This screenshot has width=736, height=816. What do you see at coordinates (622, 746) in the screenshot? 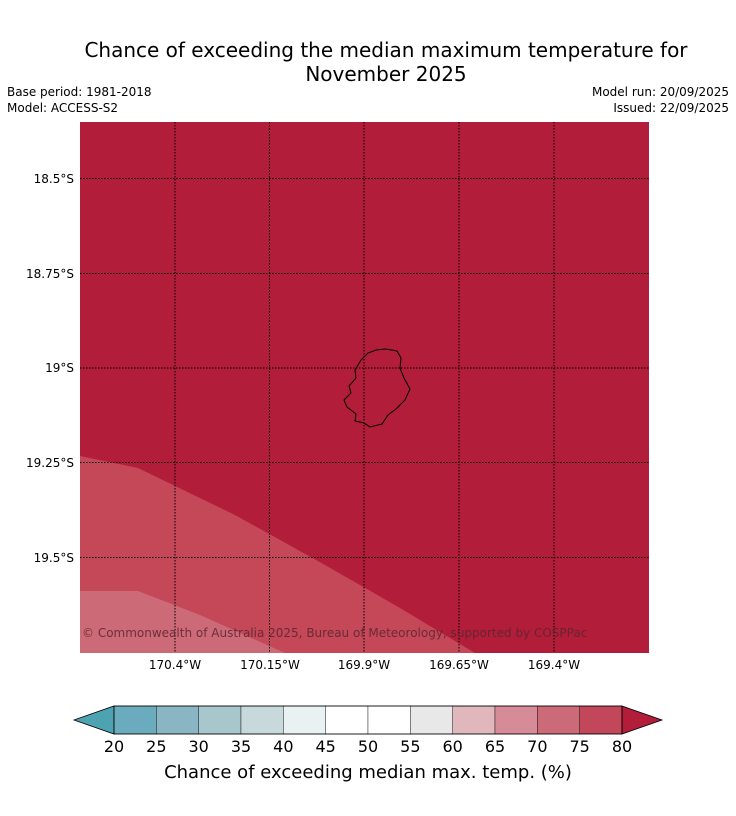
I see `colorbar-tick-label: 80` at bounding box center [622, 746].